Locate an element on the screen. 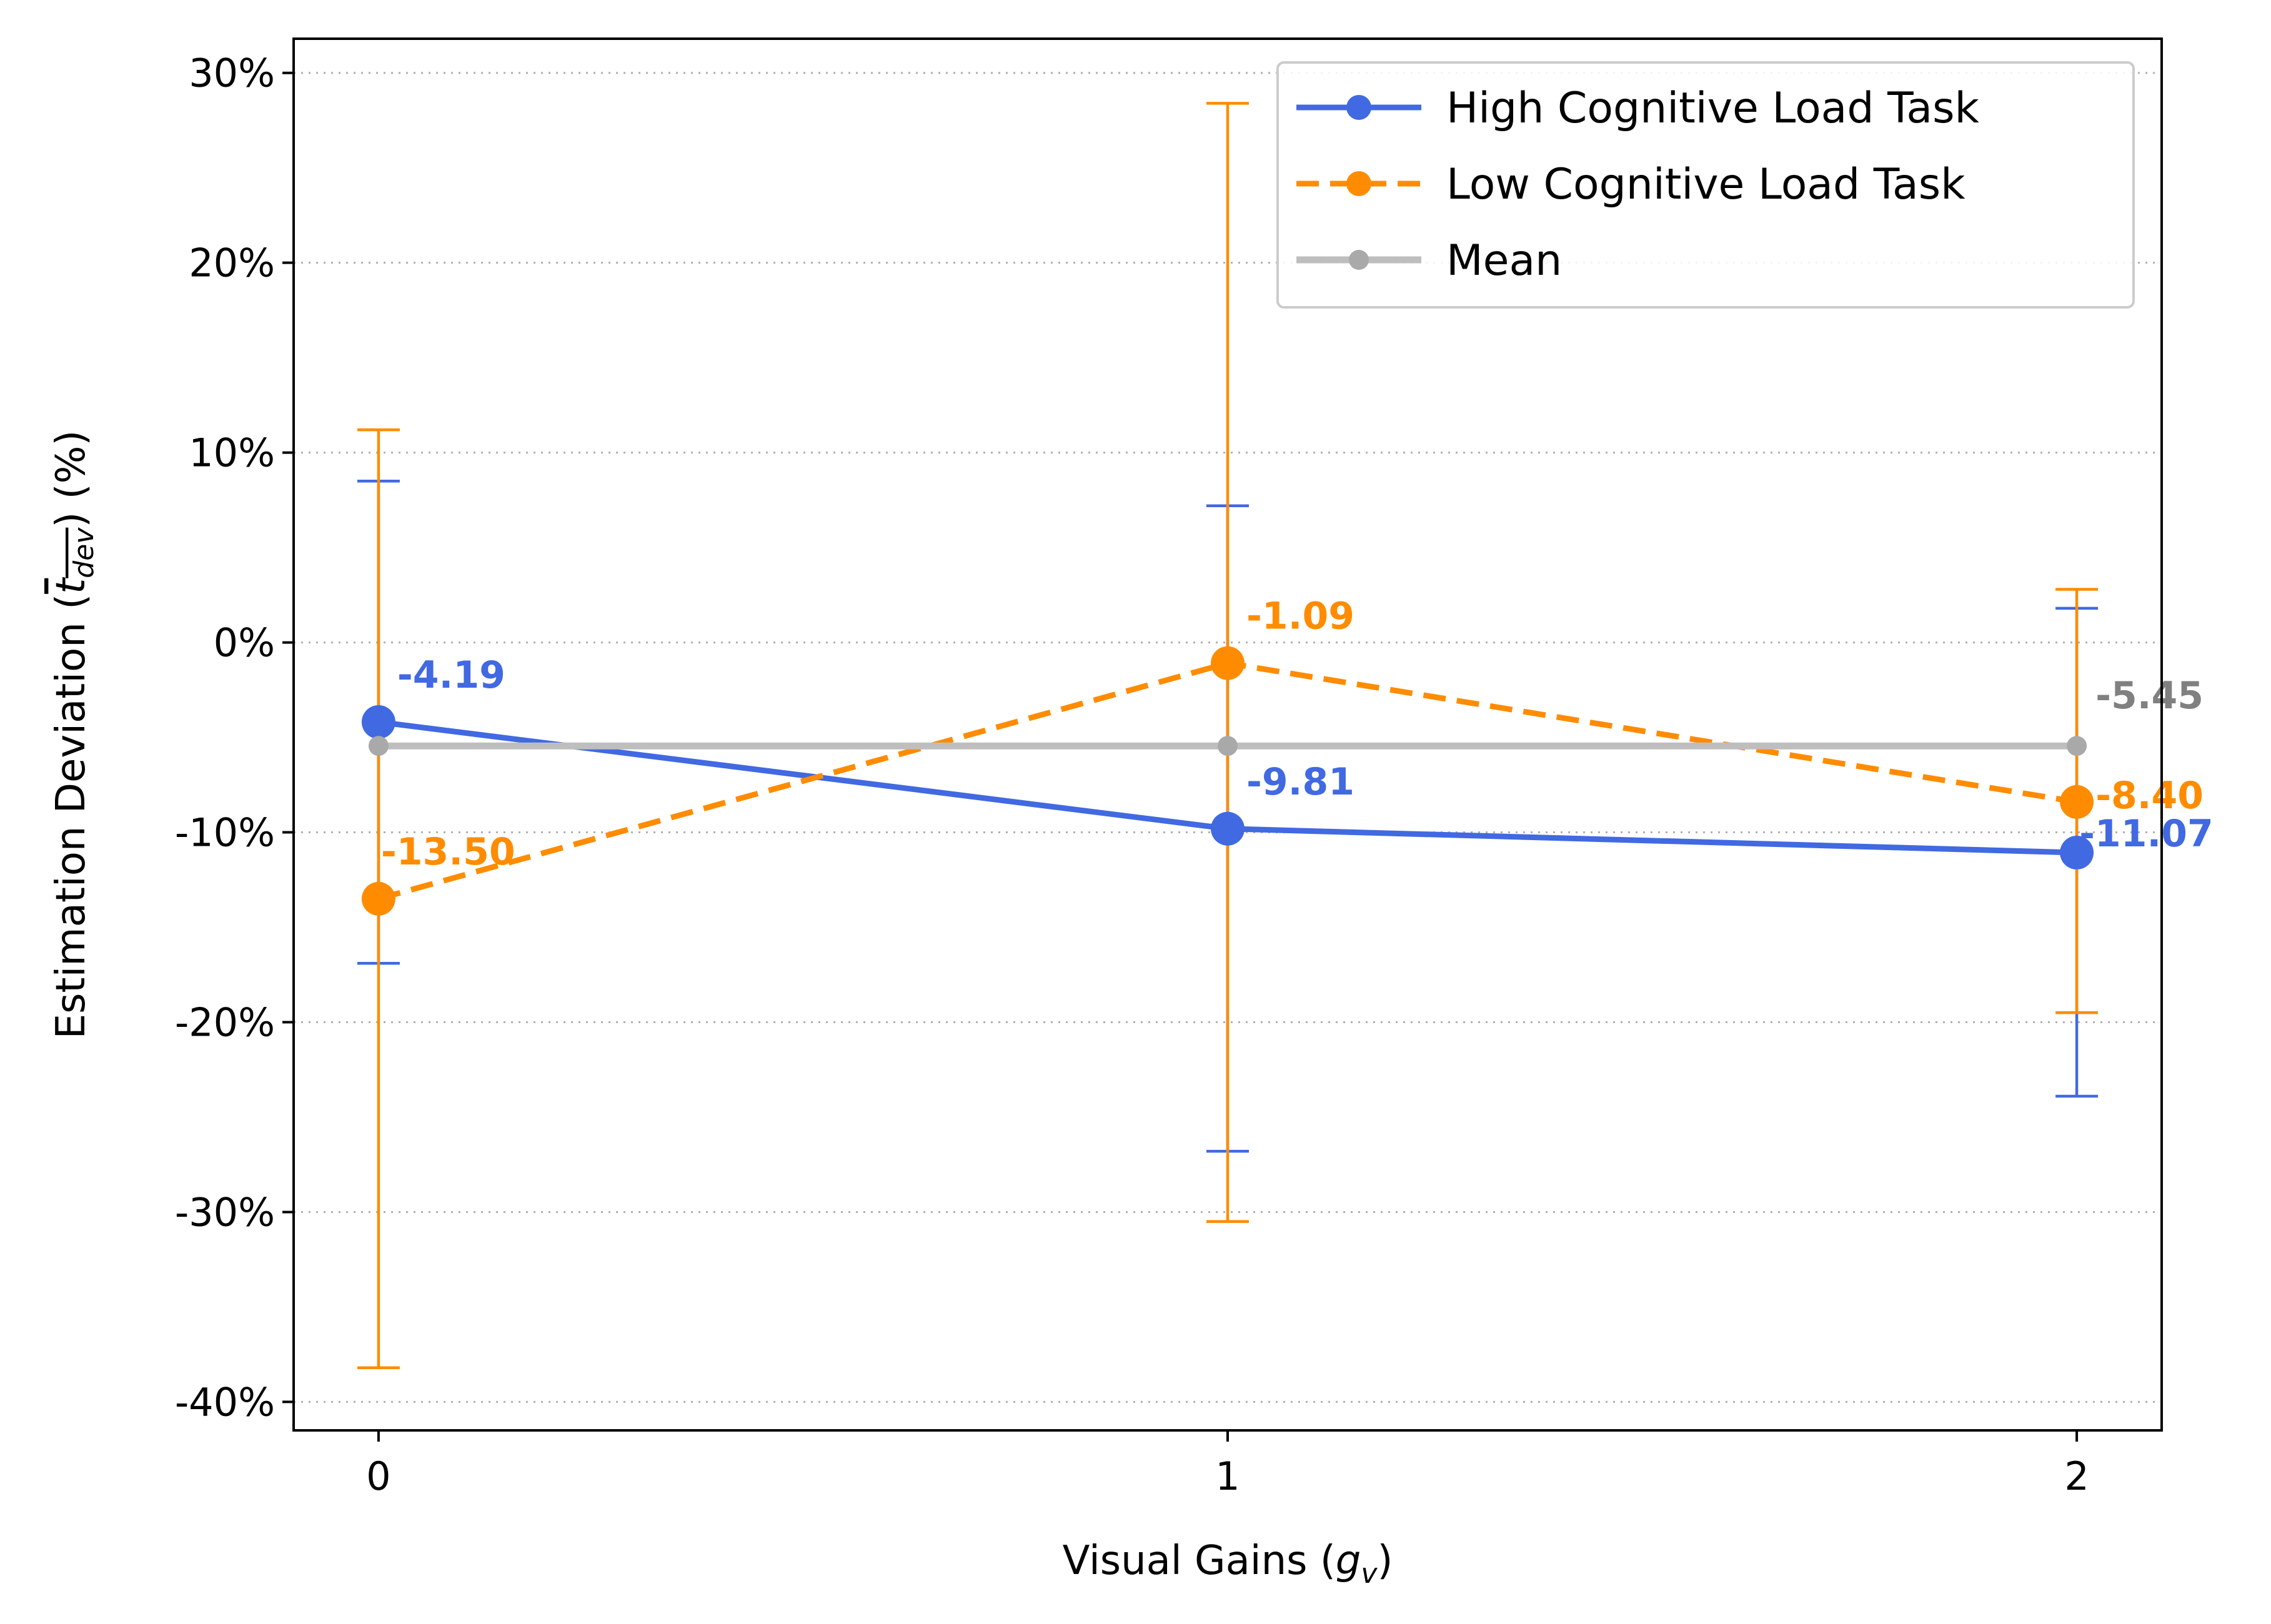 The height and width of the screenshot is (1624, 2271). legend-high-cognitive-load-task-label: High Cognitive Load Task is located at coordinates (1713, 108).